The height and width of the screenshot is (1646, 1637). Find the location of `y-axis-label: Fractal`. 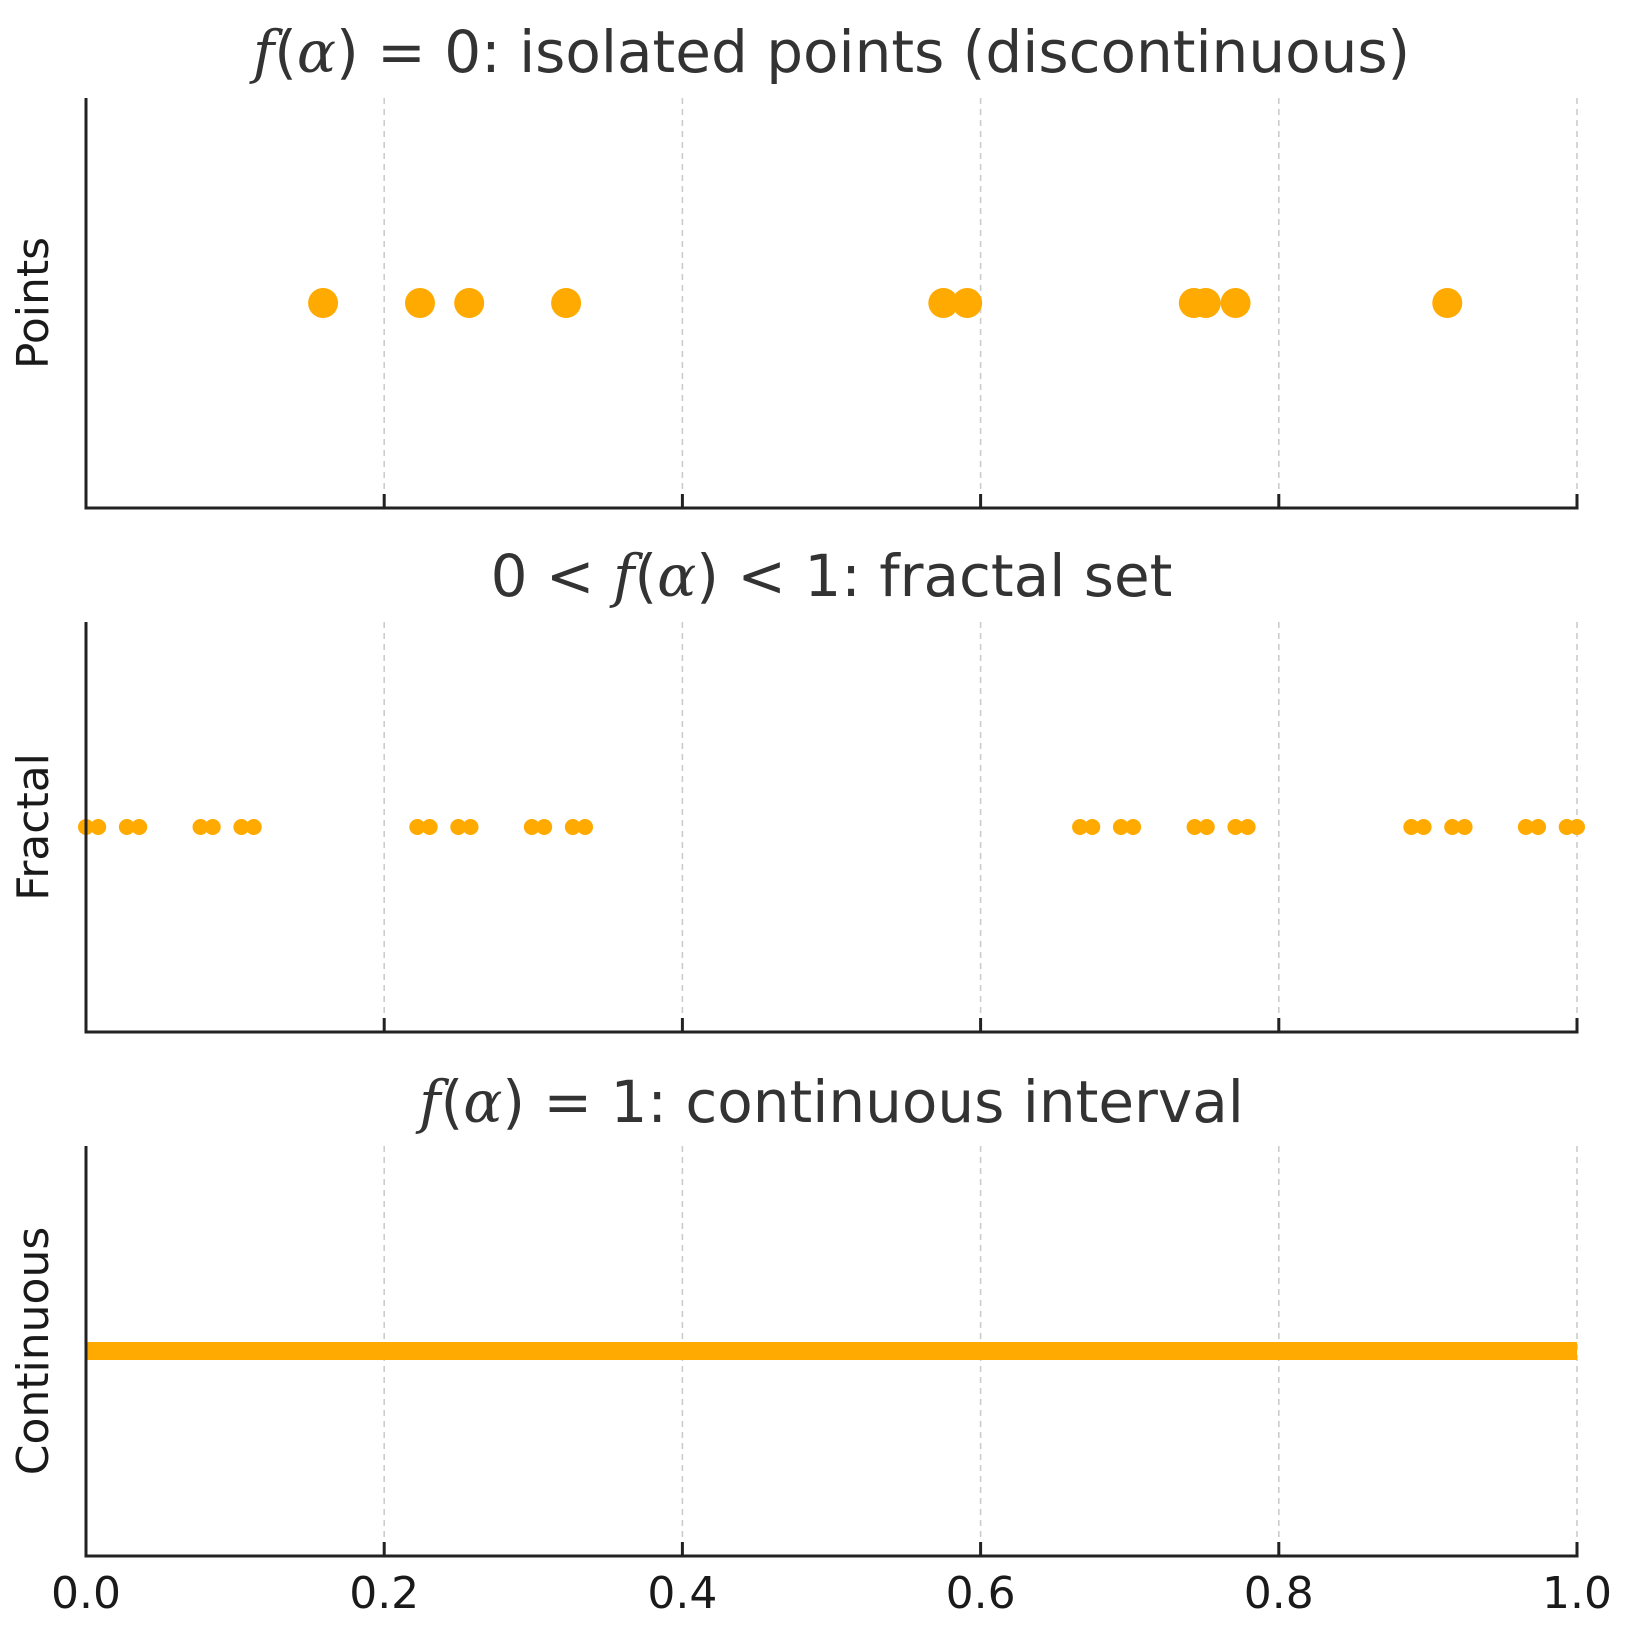

y-axis-label: Fractal is located at coordinates (33, 827).